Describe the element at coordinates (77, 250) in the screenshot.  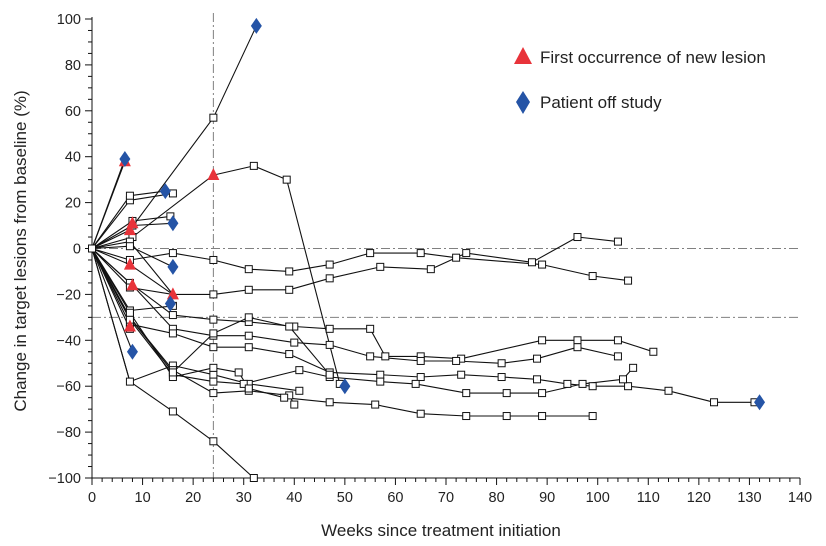
I see `y-tick-label: 0` at that location.